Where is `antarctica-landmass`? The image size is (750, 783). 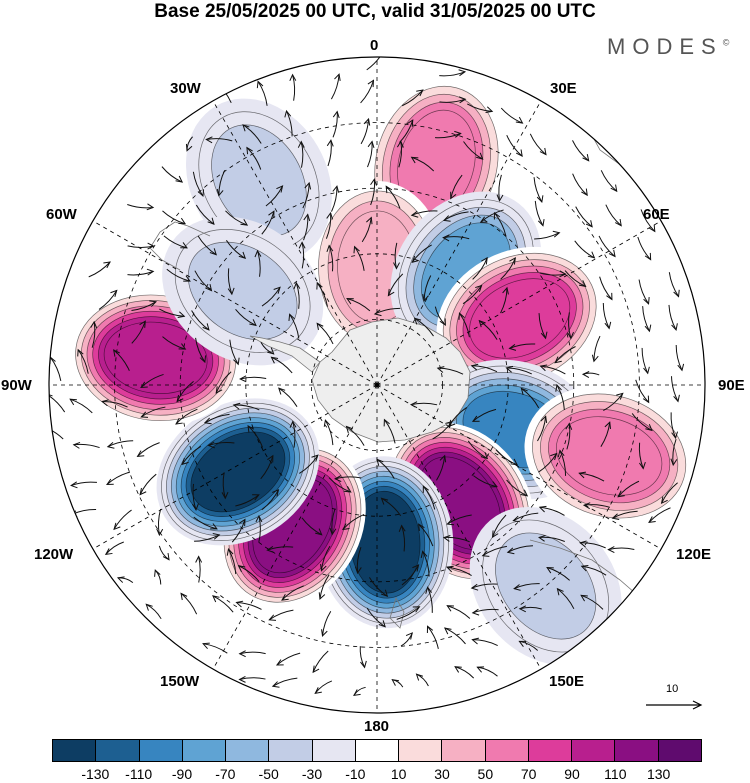 antarctica-landmass is located at coordinates (391, 380).